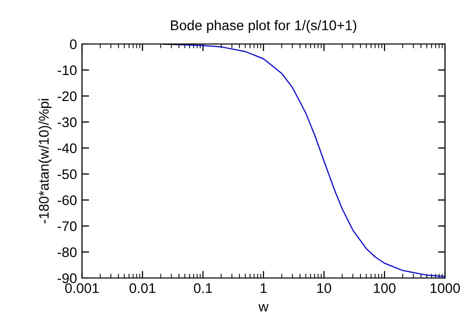 This screenshot has height=327, width=467. What do you see at coordinates (67, 200) in the screenshot?
I see `y-tick-label: -60` at bounding box center [67, 200].